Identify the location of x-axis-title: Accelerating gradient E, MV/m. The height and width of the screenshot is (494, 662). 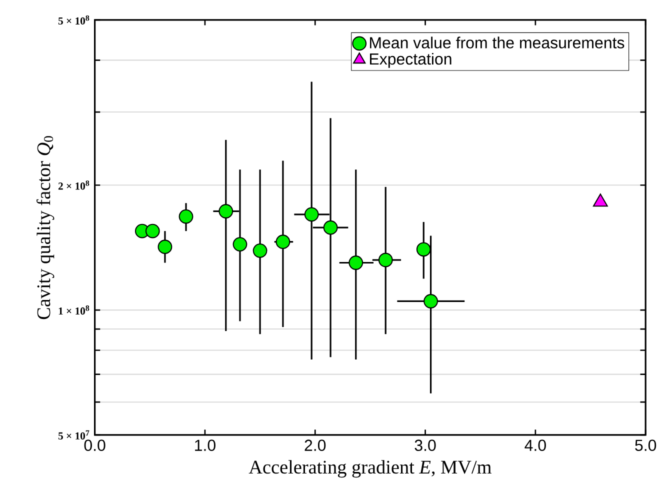
(370, 469).